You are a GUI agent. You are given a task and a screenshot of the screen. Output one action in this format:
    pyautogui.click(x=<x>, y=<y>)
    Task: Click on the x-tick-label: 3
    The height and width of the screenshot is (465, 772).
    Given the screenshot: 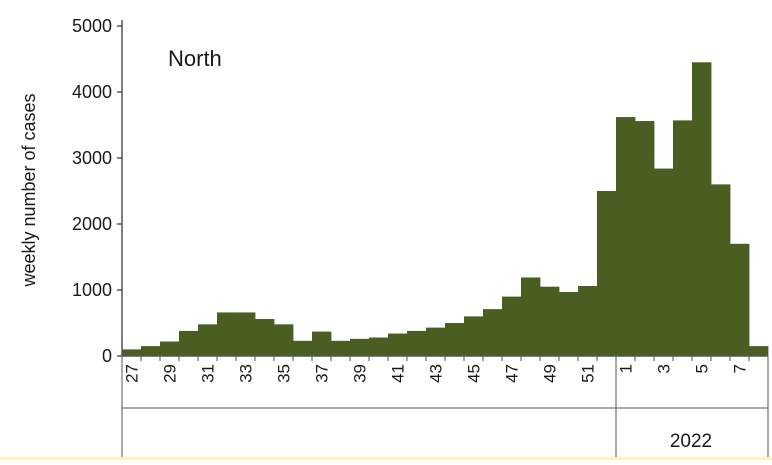 What is the action you would take?
    pyautogui.click(x=664, y=368)
    